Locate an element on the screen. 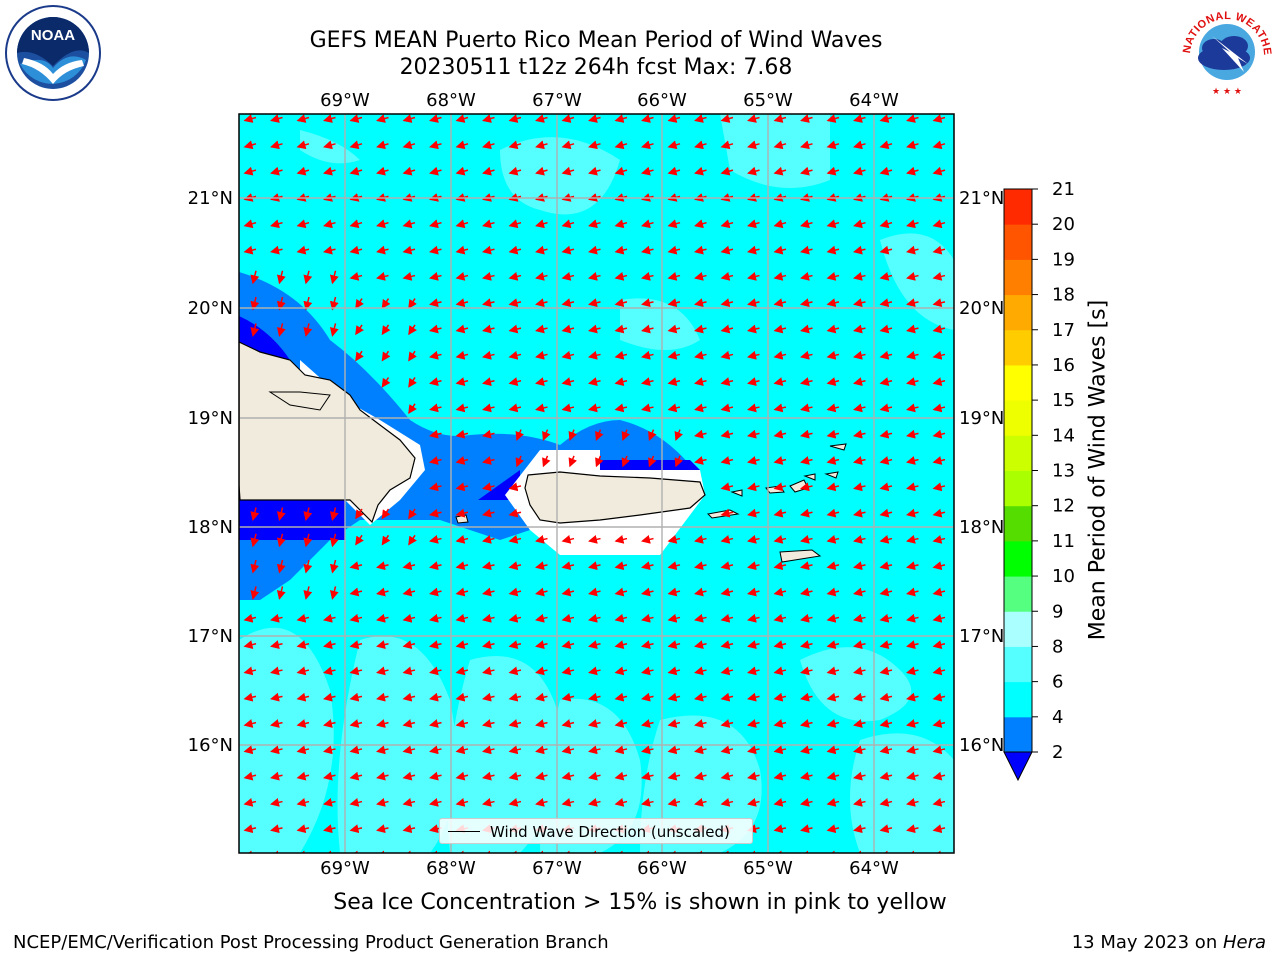 The height and width of the screenshot is (960, 1280). legend-line-icon is located at coordinates (464, 831).